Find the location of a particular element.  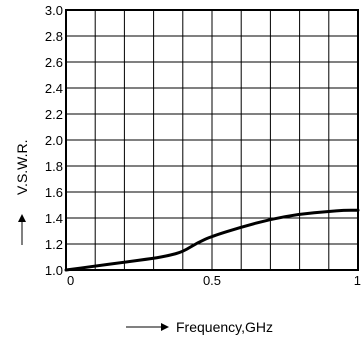

y-tick-label: 2.0 is located at coordinates (54, 140).